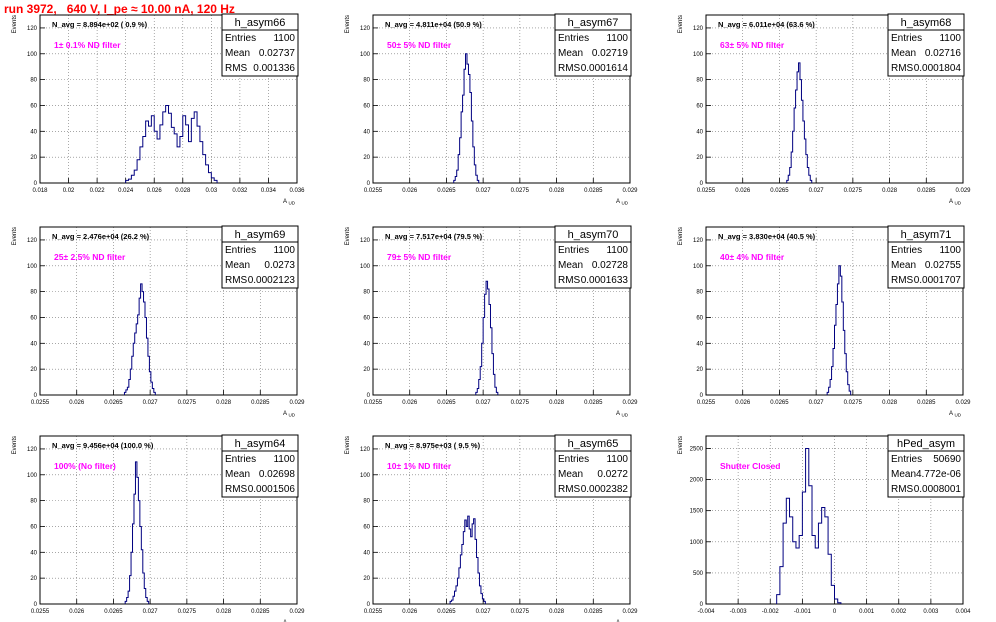  I want to click on stats-value: 0.0002123, so click(272, 280).